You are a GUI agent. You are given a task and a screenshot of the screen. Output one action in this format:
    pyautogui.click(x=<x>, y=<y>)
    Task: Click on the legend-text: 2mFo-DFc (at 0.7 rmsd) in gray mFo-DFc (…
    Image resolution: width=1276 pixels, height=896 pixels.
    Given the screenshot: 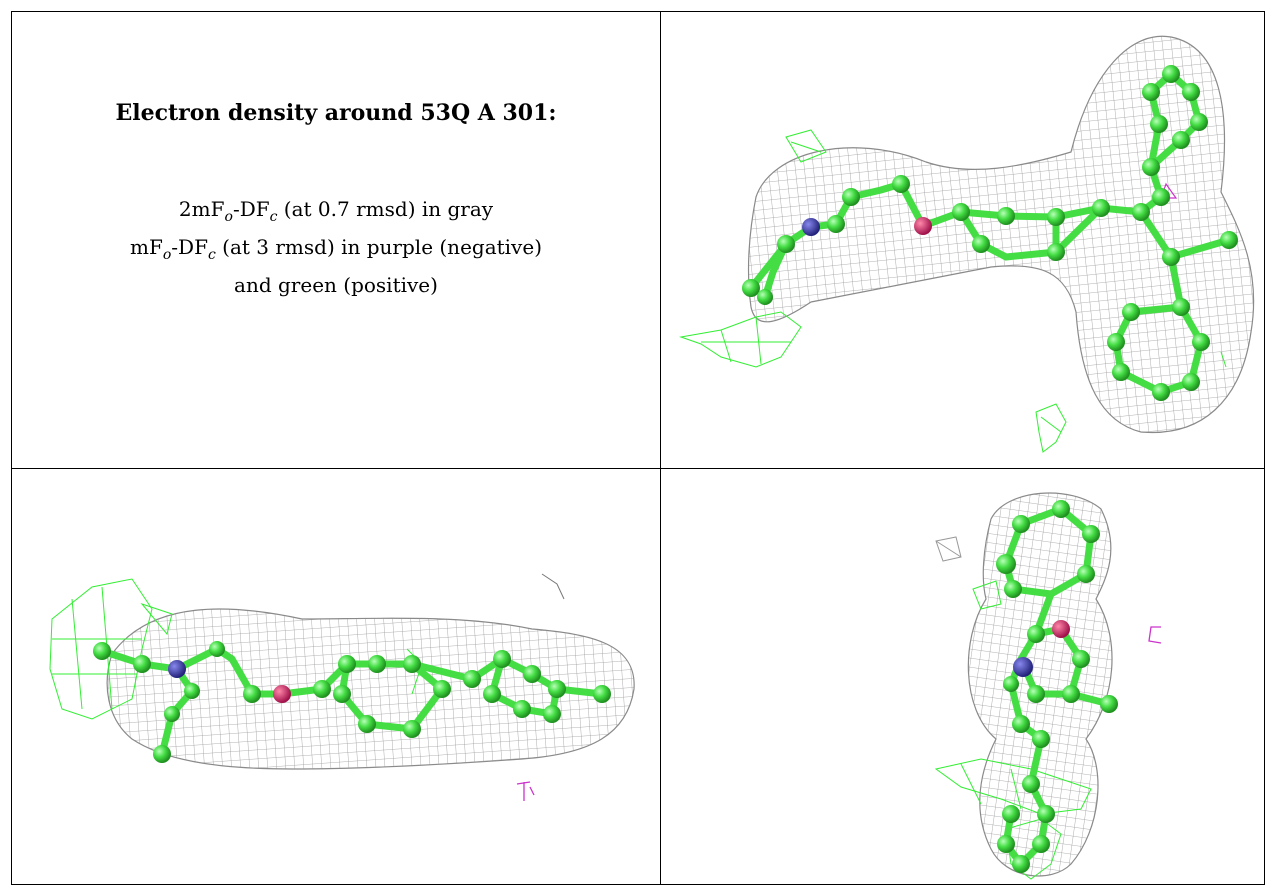 What is the action you would take?
    pyautogui.click(x=336, y=247)
    